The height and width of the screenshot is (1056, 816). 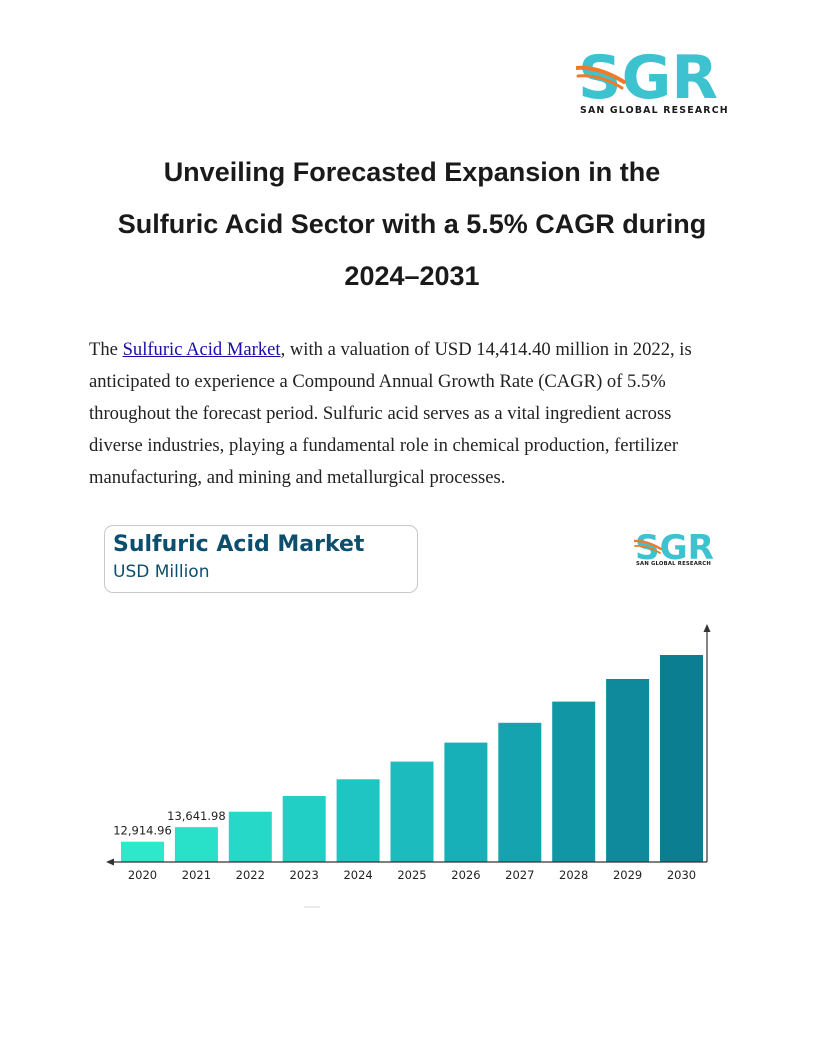 What do you see at coordinates (573, 875) in the screenshot?
I see `x-tick-2028: 2028` at bounding box center [573, 875].